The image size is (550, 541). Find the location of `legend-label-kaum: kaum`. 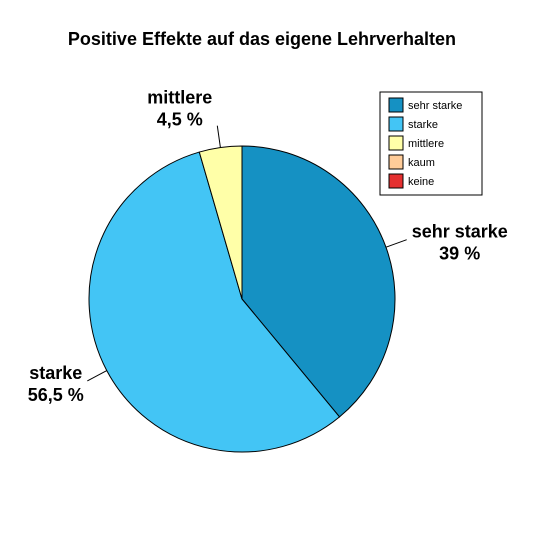

legend-label-kaum: kaum is located at coordinates (421, 163).